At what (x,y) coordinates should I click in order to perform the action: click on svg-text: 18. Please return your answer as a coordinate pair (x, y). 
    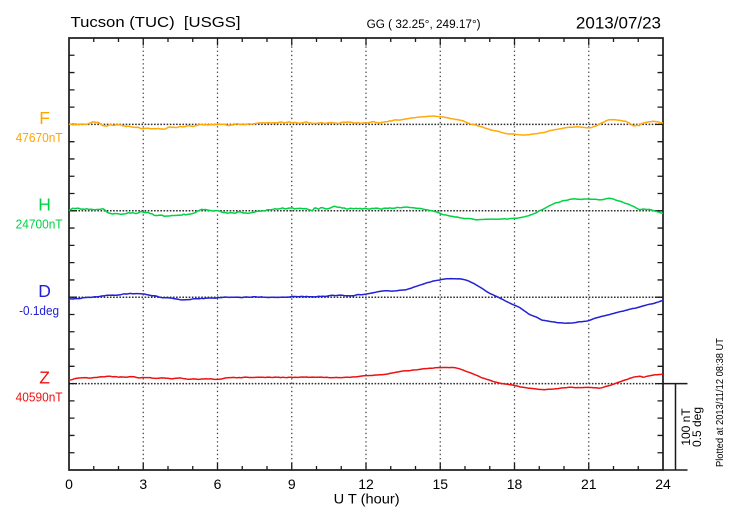
    Looking at the image, I should click on (515, 484).